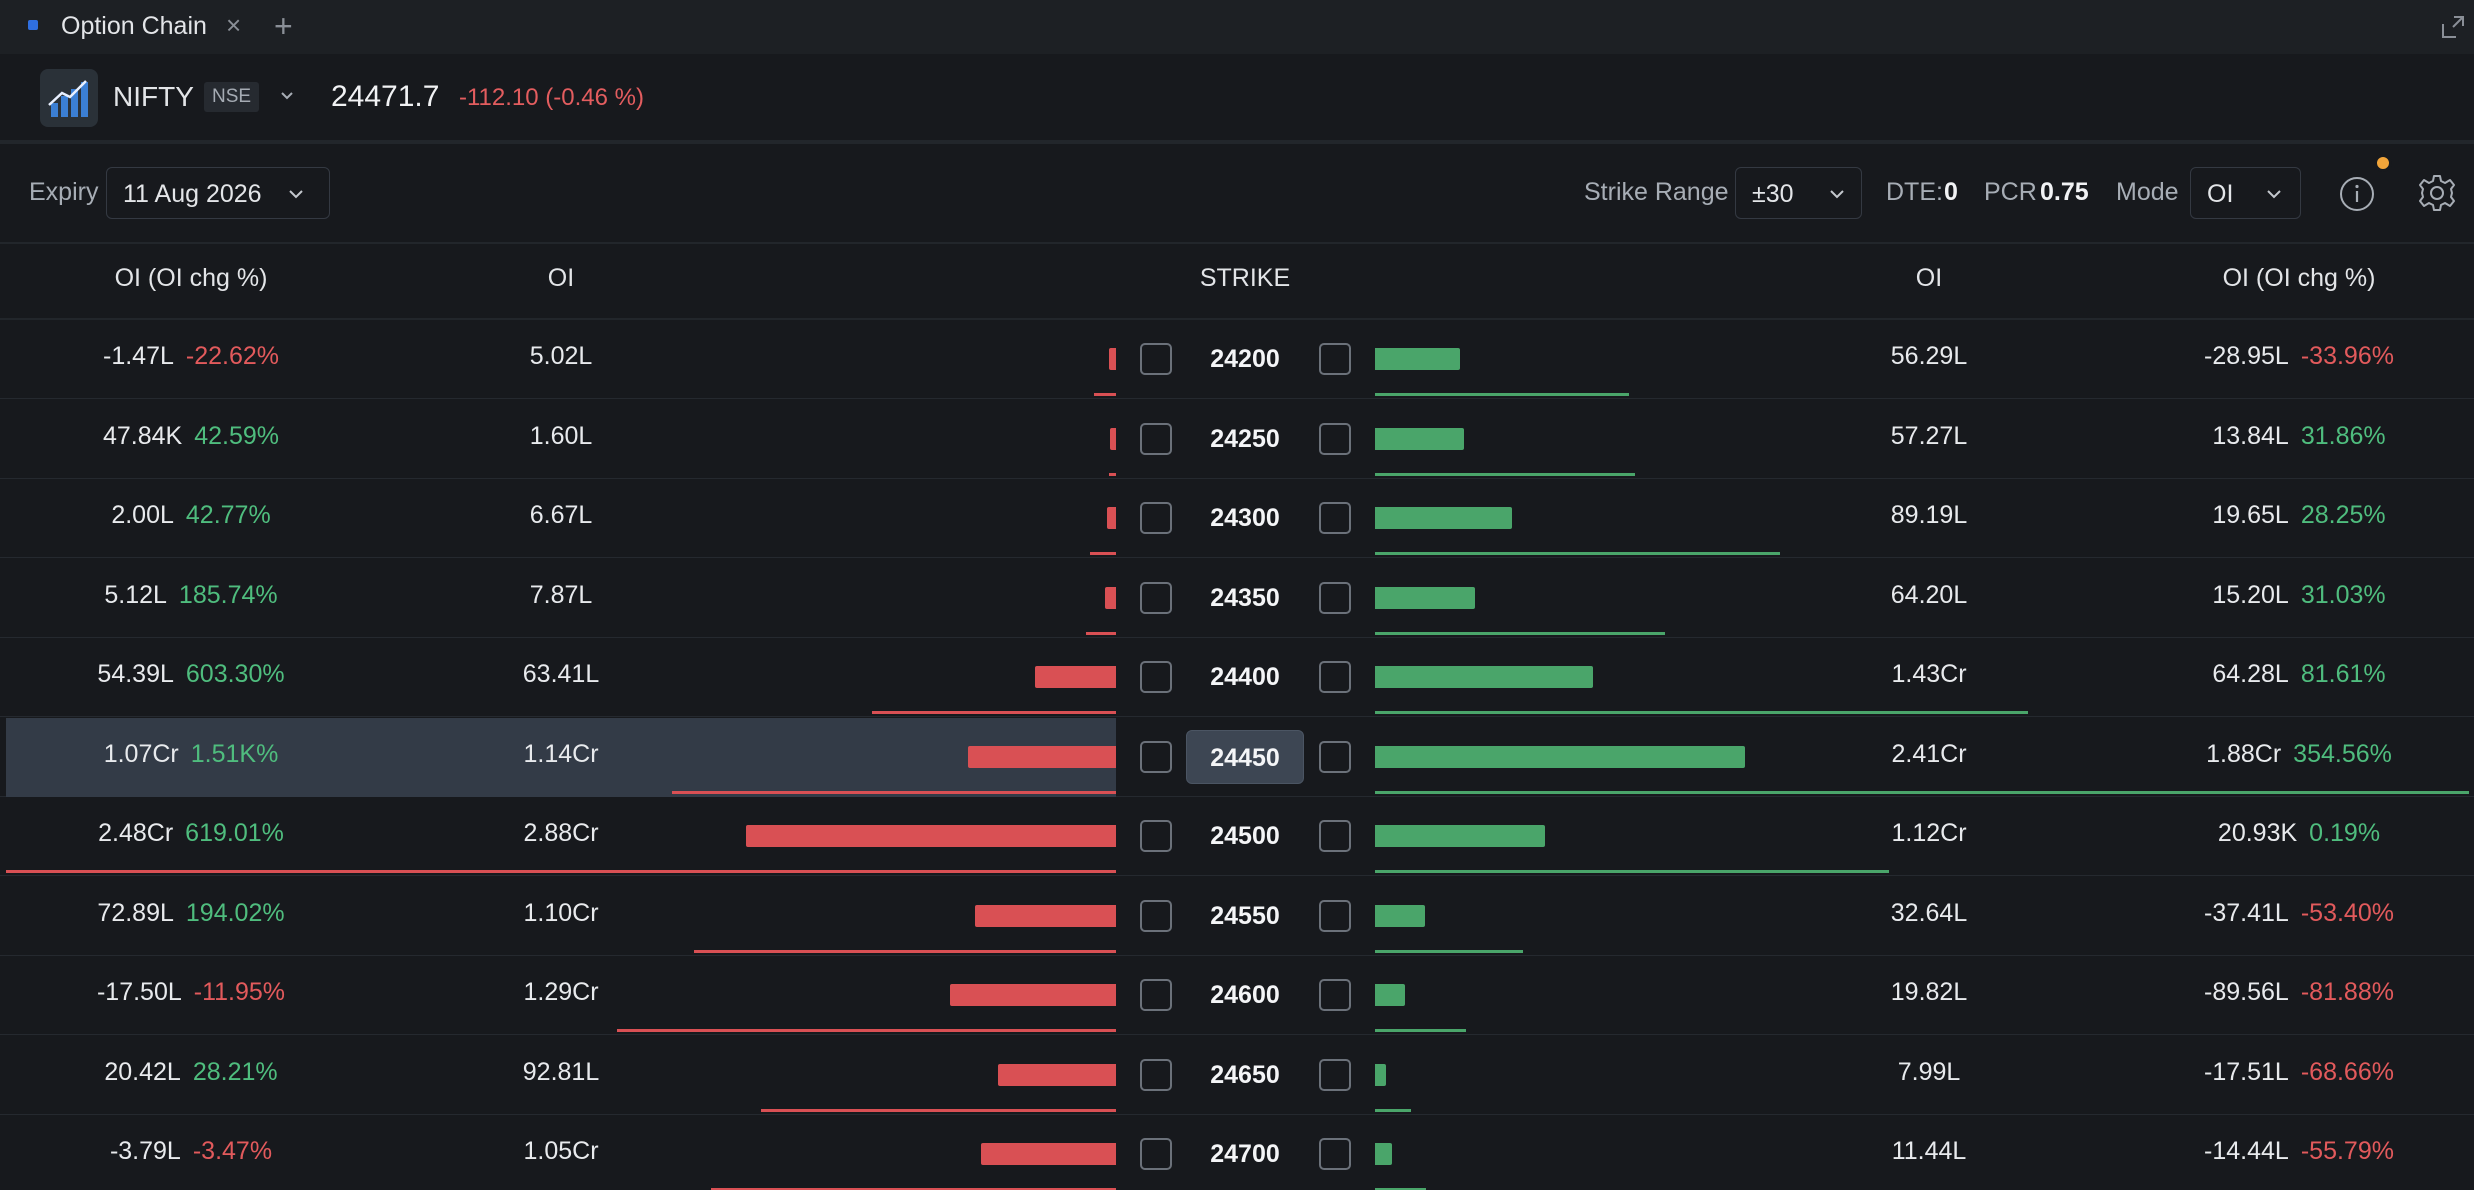 Image resolution: width=2474 pixels, height=1190 pixels. I want to click on table-row: 5.12L 185.74% 7.87L 24350 64.20L 15.20L 31.03%, so click(1237, 598).